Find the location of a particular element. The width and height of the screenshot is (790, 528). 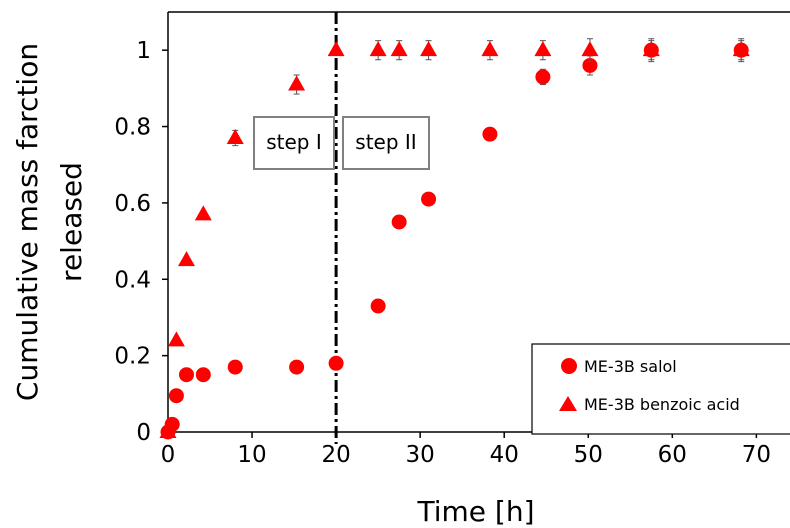

y-tick-label: 0 is located at coordinates (143, 433).